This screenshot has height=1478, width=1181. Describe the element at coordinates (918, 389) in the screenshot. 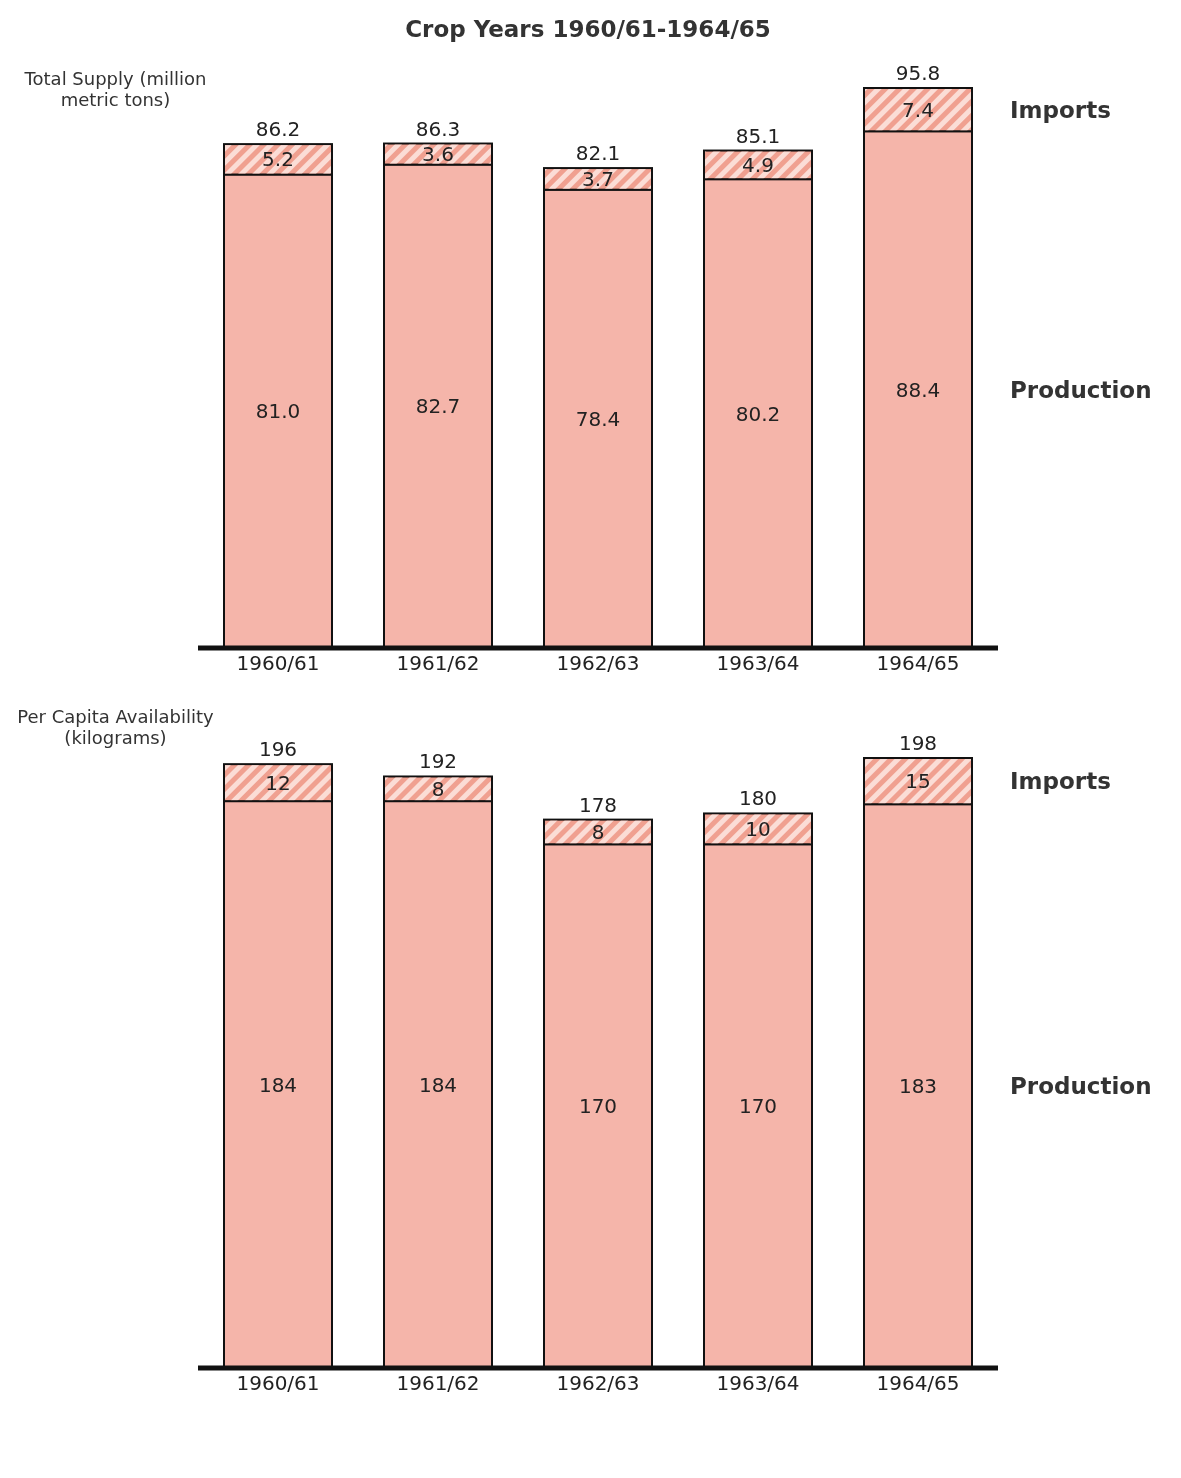

I see `data-label: 88.4` at that location.